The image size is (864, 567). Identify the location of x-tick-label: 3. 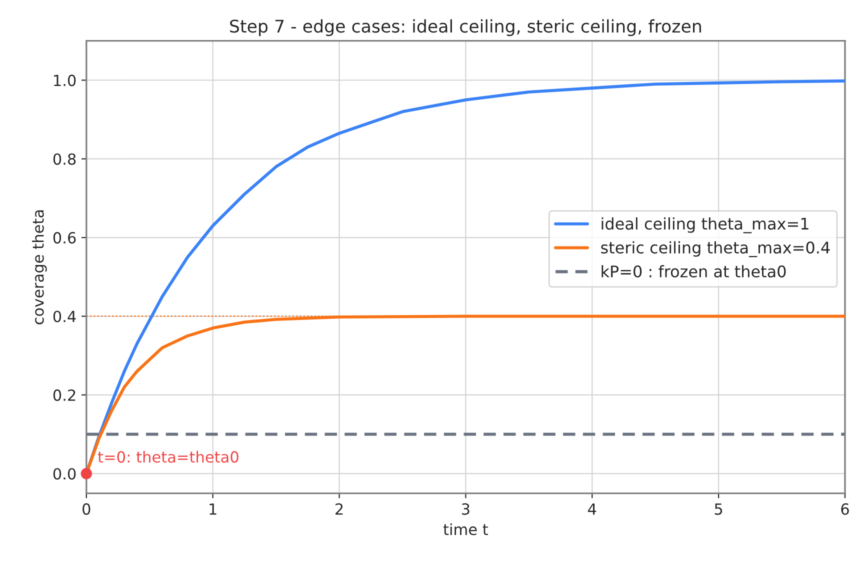
(466, 509).